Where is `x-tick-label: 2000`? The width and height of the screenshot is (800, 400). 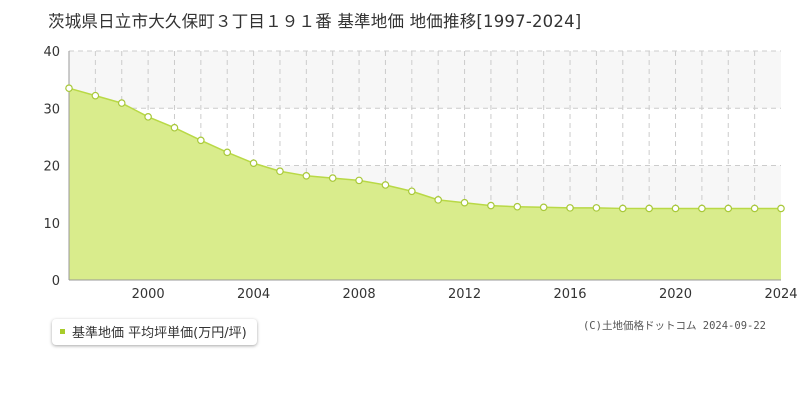 x-tick-label: 2000 is located at coordinates (148, 294).